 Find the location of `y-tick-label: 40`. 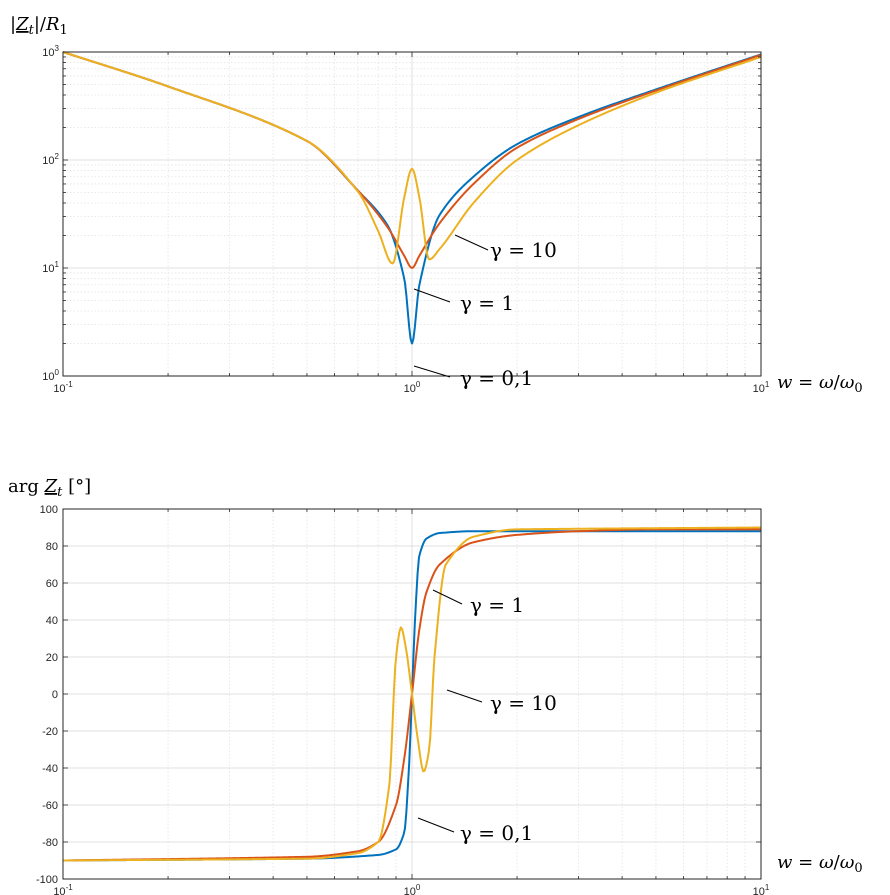

y-tick-label: 40 is located at coordinates (52, 621).